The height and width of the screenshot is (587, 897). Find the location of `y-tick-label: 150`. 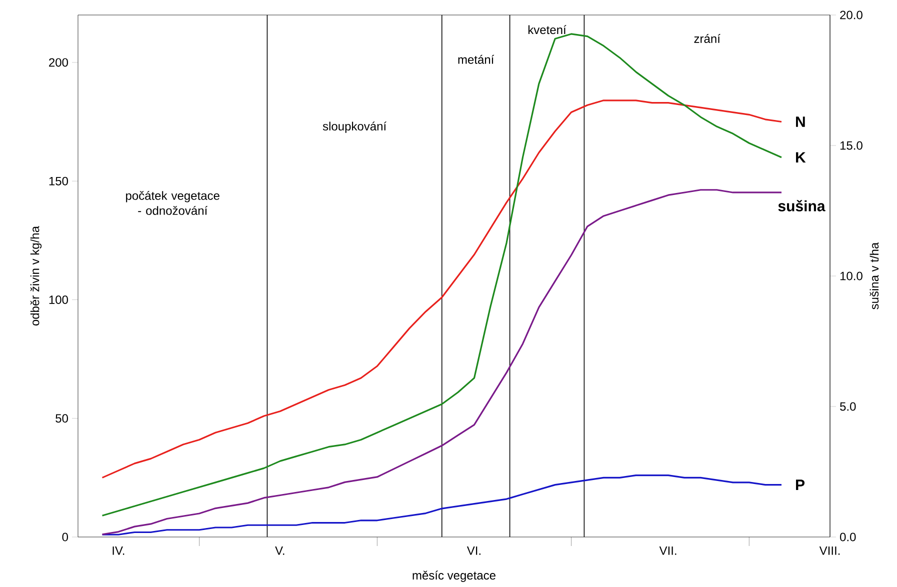

y-tick-label: 150 is located at coordinates (58, 181).